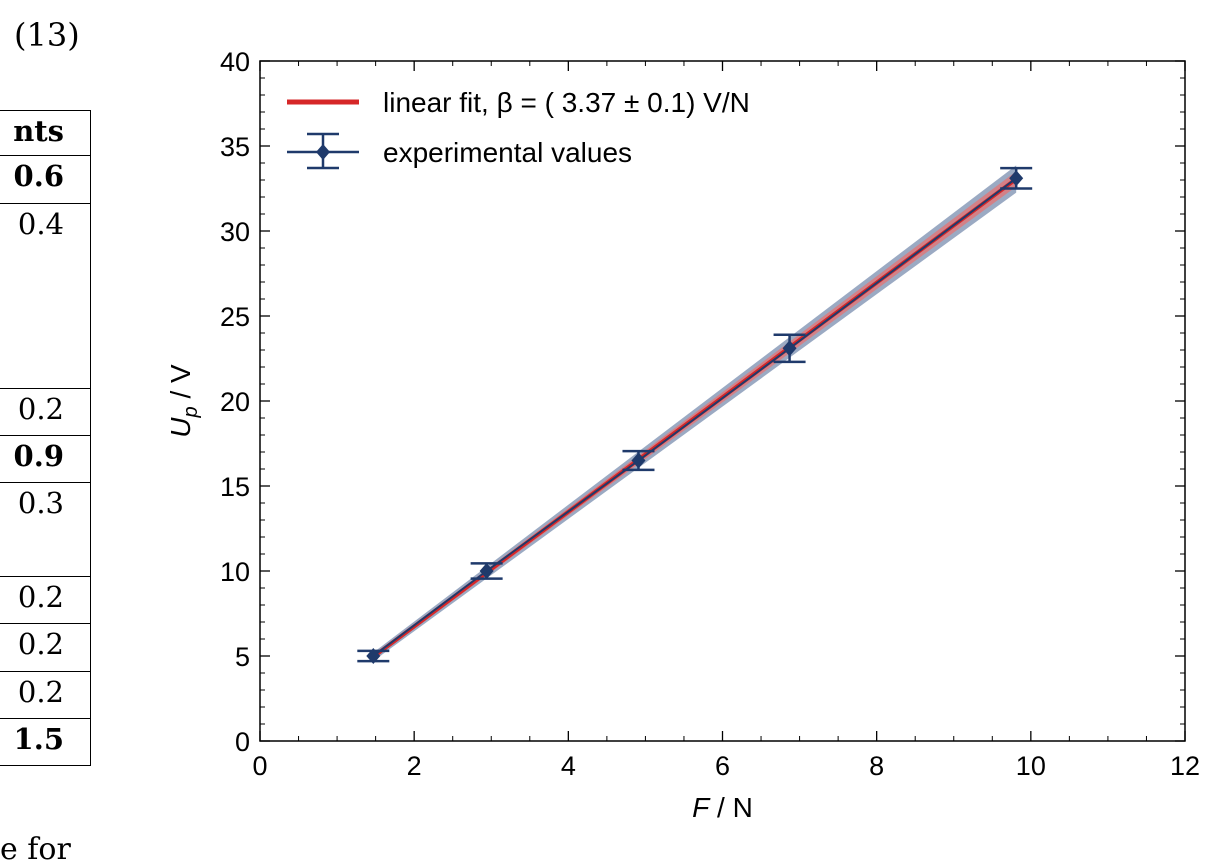 The image size is (1231, 867). I want to click on y-tick-label: 30, so click(235, 232).